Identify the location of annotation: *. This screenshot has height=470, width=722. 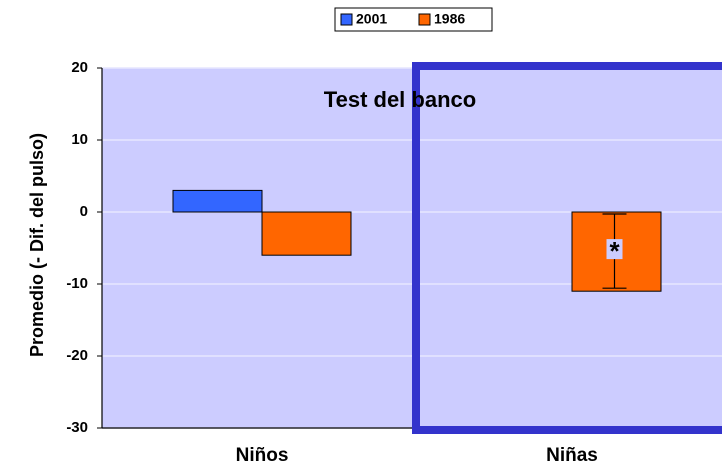
(614, 251).